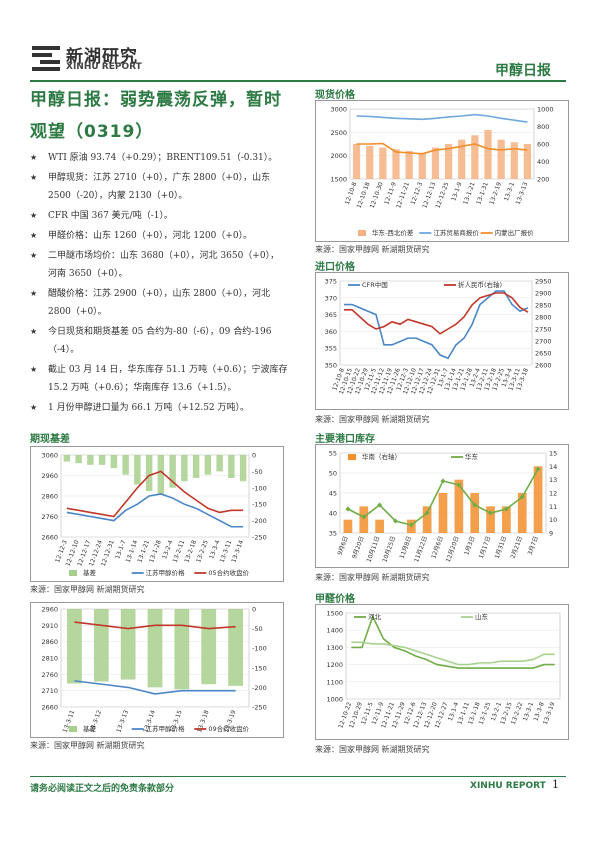 Image resolution: width=595 pixels, height=842 pixels. What do you see at coordinates (333, 514) in the screenshot?
I see `y-tick-label: 40` at bounding box center [333, 514].